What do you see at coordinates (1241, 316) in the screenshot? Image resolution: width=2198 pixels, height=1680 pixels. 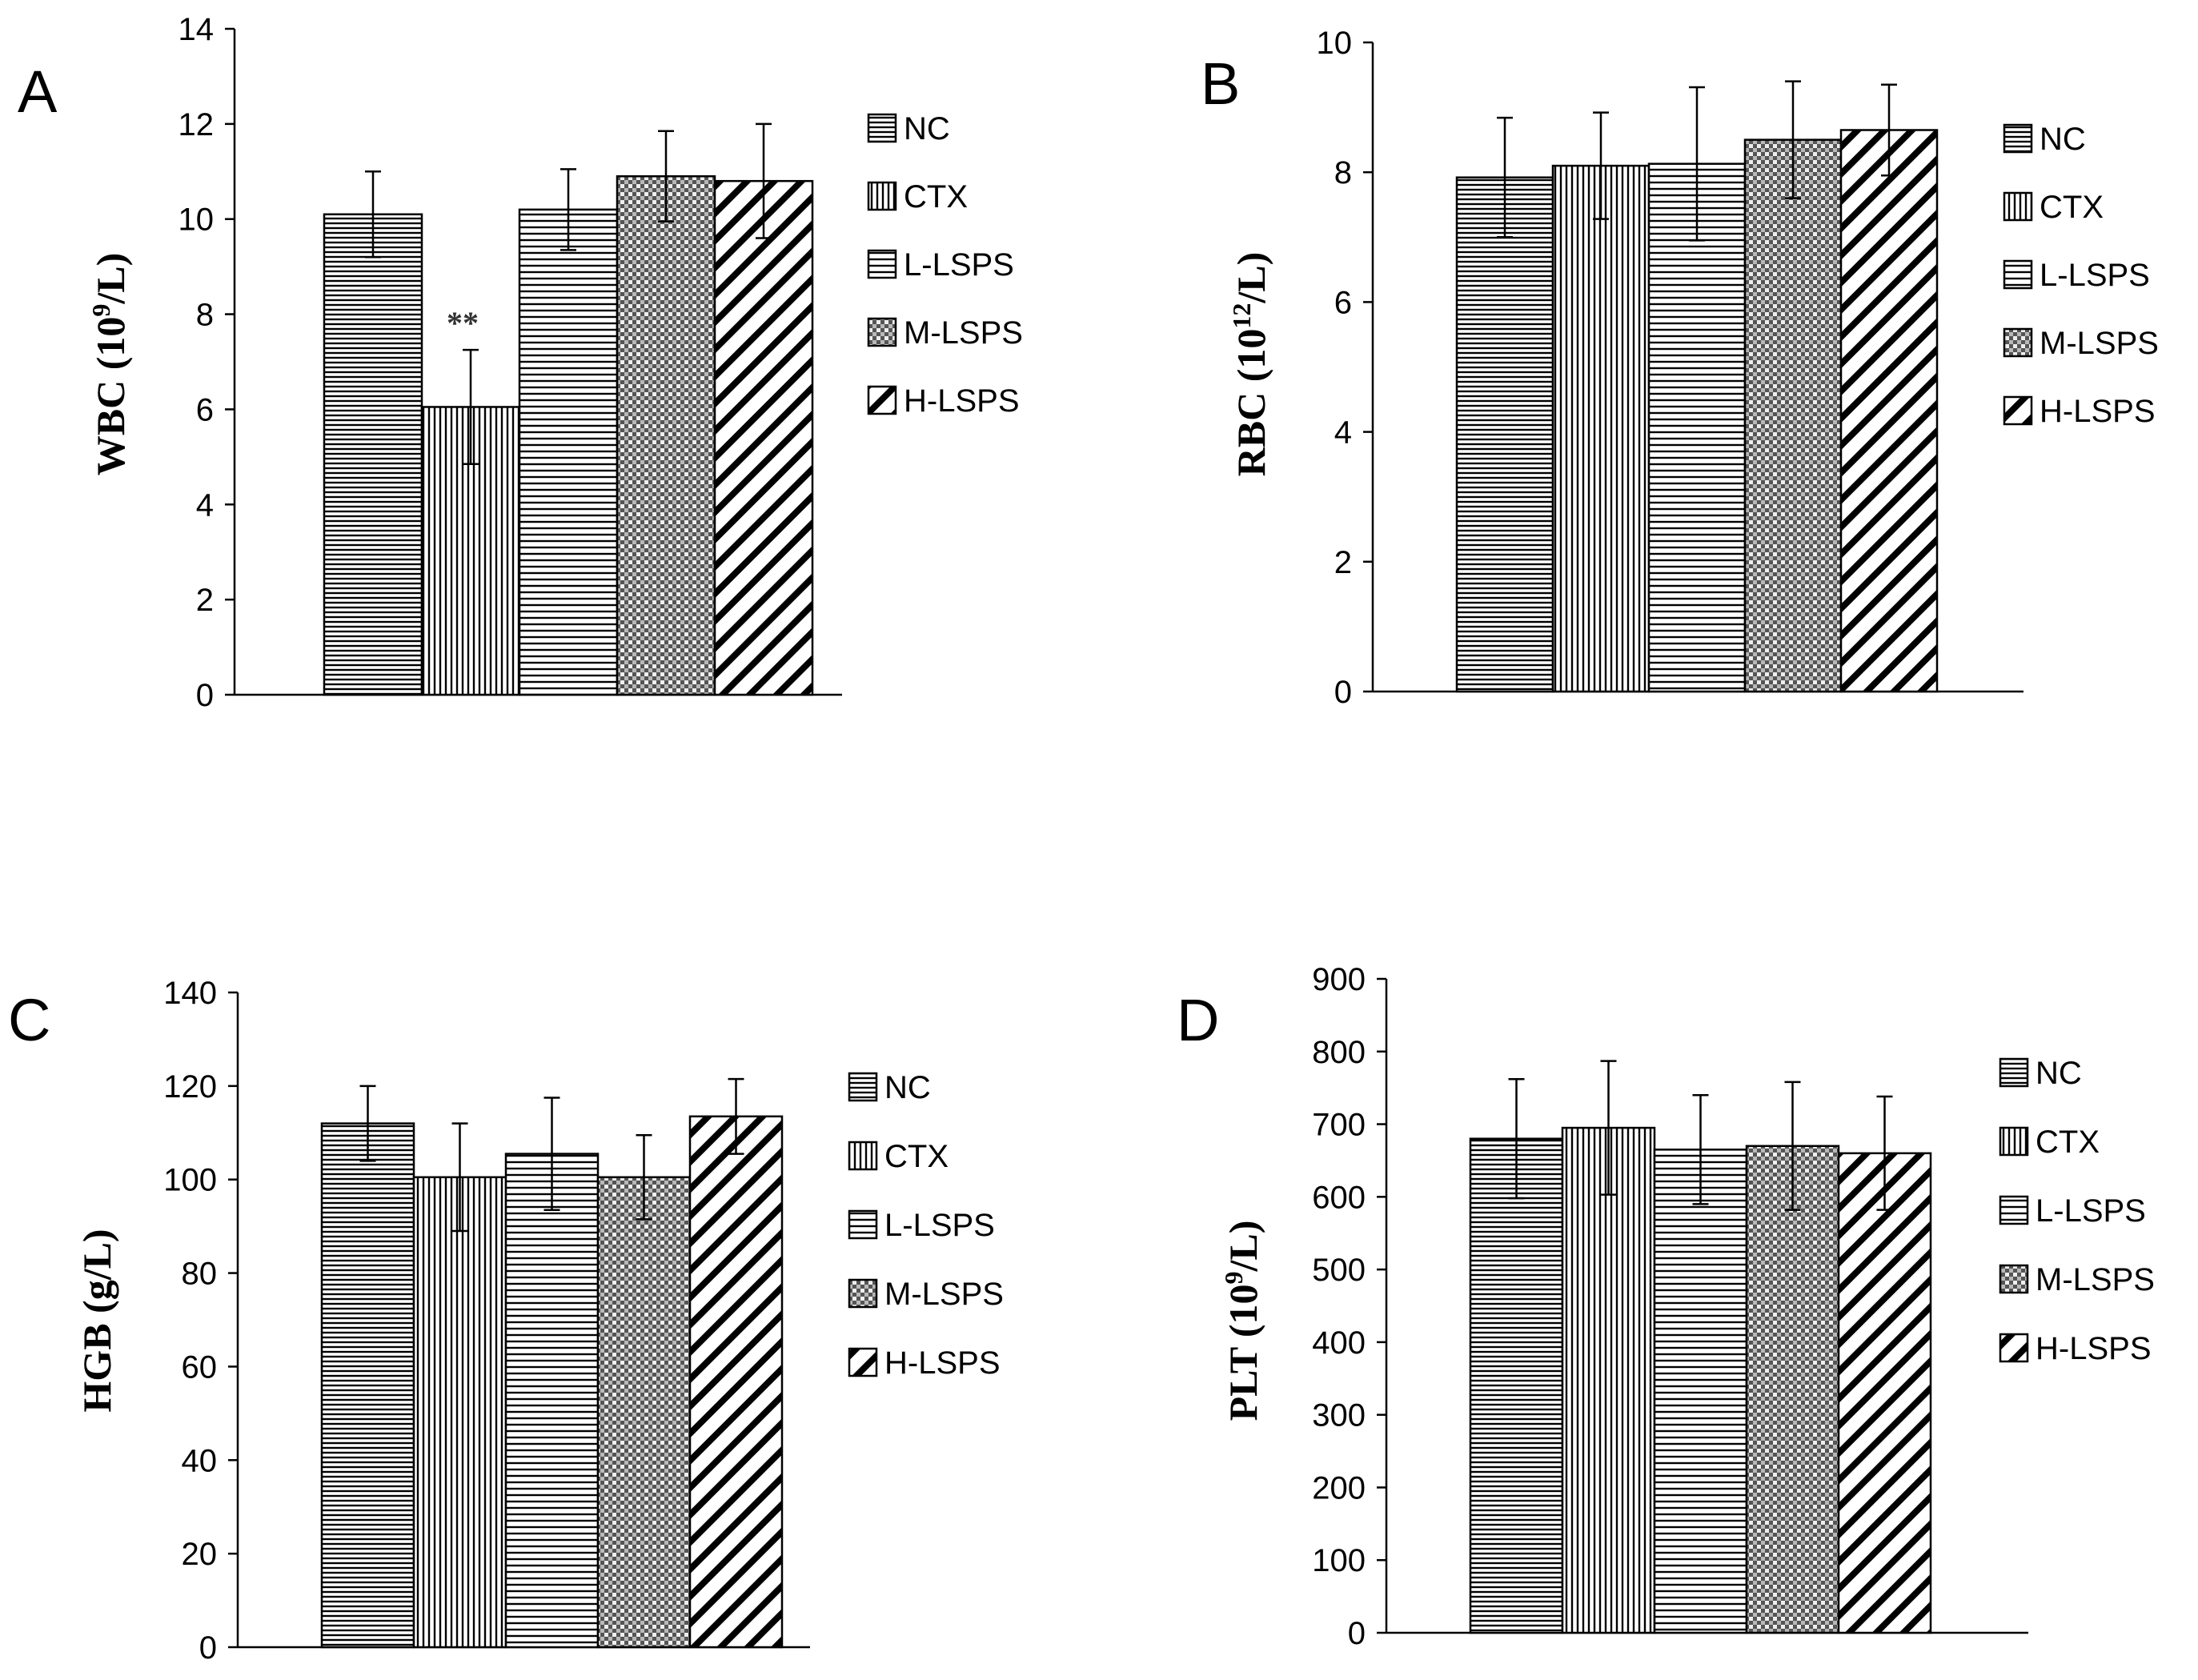 I see `y-axis-title-superscript: 12` at bounding box center [1241, 316].